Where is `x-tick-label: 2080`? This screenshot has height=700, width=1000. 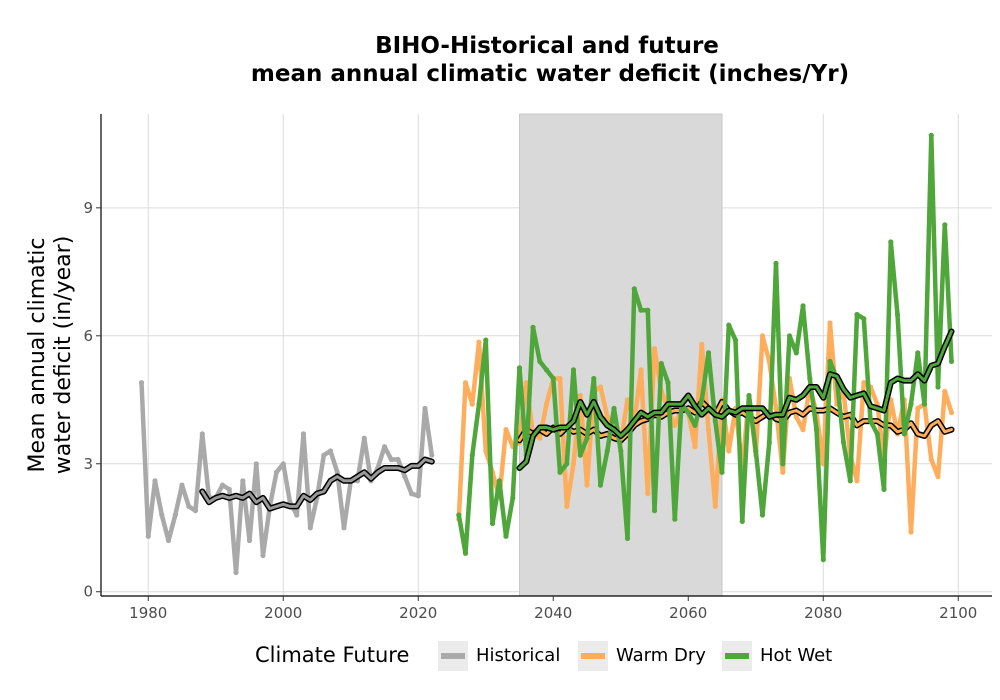
x-tick-label: 2080 is located at coordinates (823, 613).